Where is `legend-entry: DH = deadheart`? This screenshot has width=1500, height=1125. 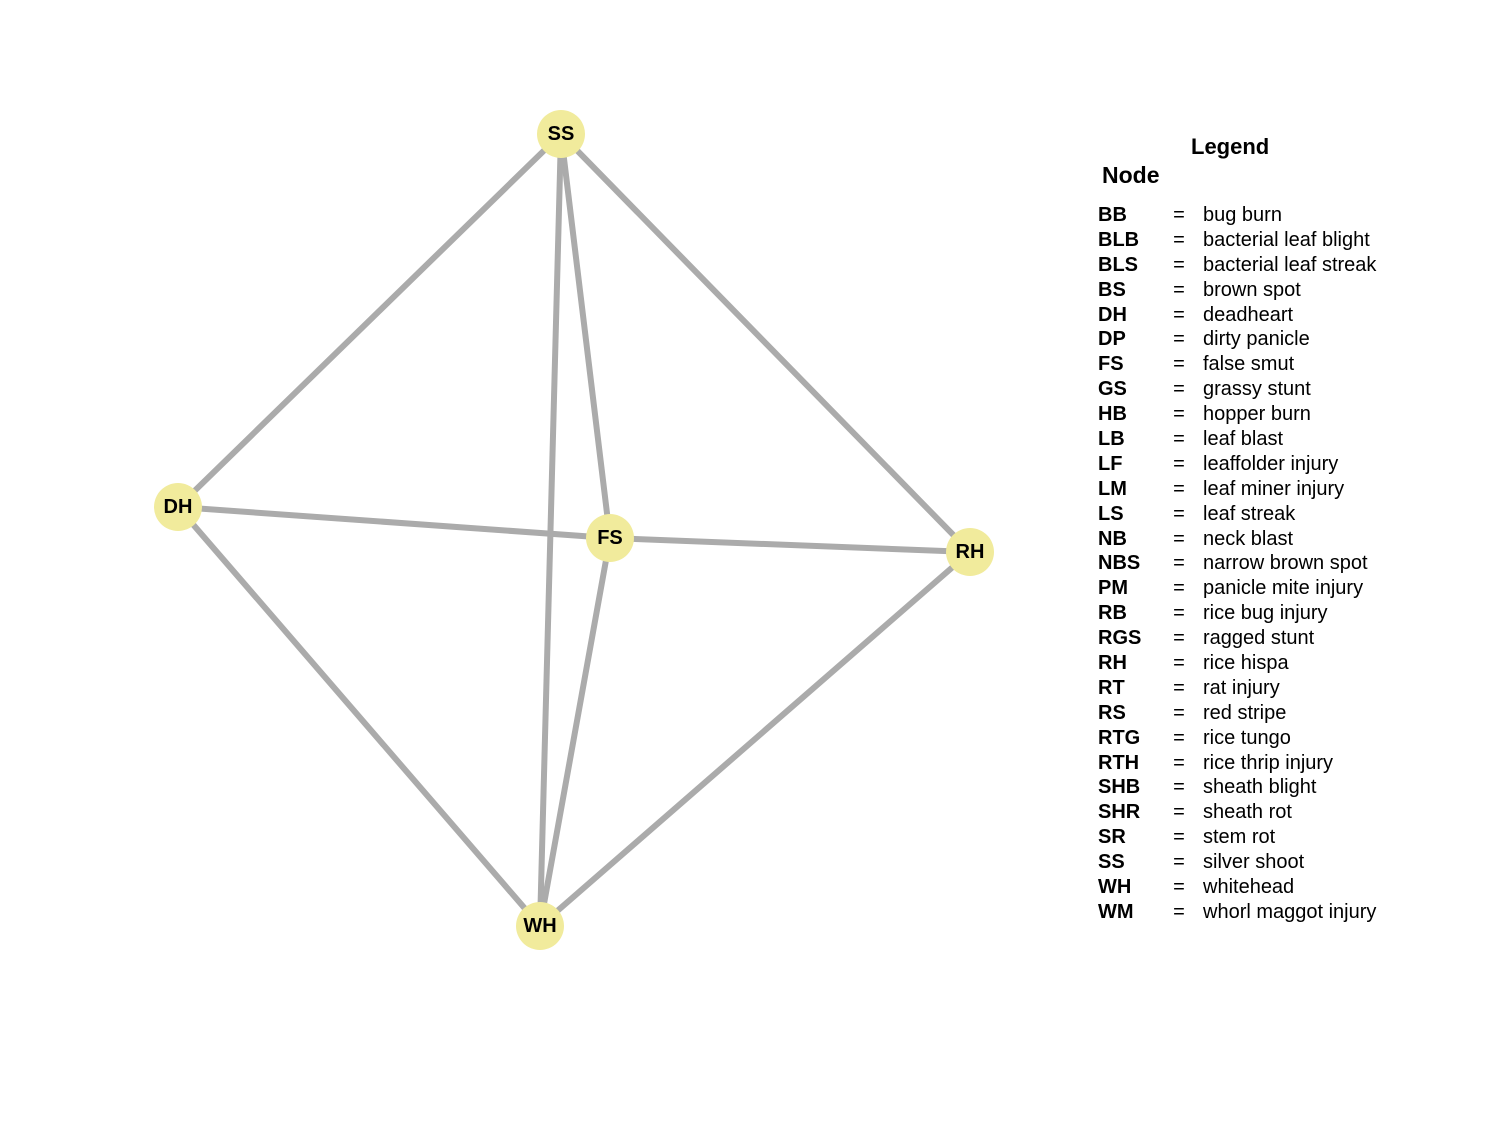 legend-entry: DH = deadheart is located at coordinates (1237, 315).